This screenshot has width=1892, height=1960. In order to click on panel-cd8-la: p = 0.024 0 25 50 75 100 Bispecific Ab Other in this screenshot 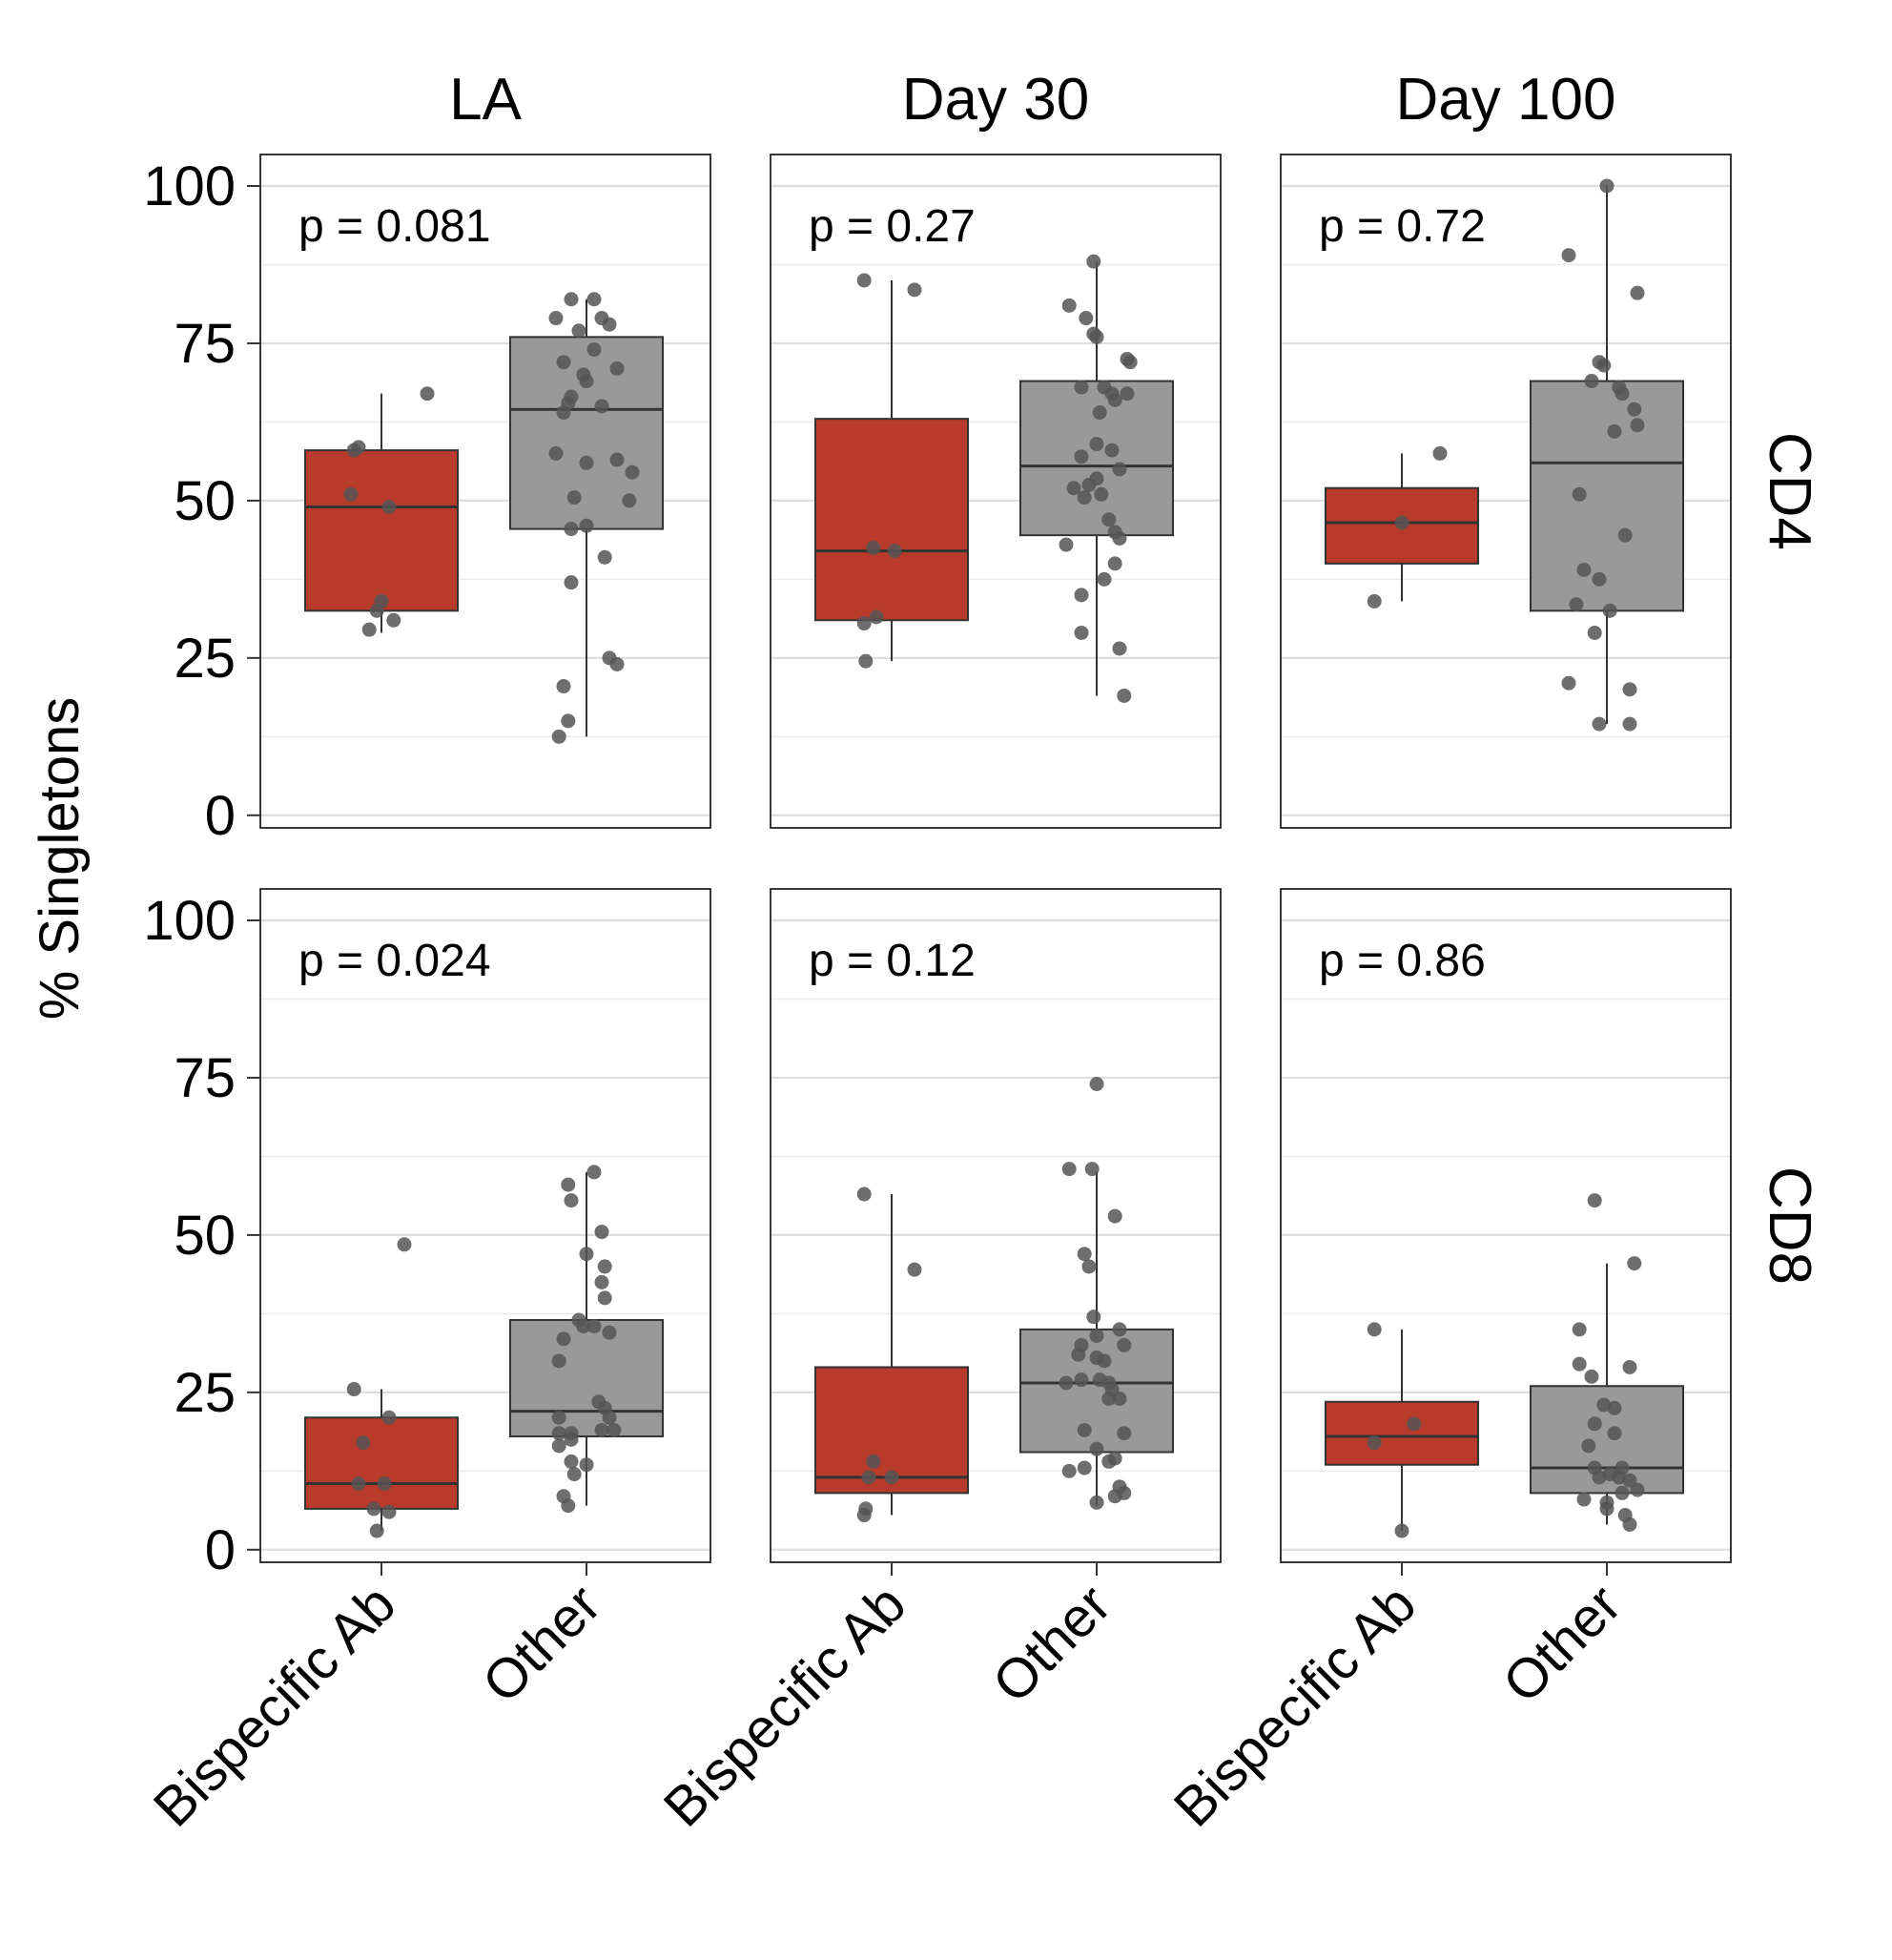, I will do `click(426, 1363)`.